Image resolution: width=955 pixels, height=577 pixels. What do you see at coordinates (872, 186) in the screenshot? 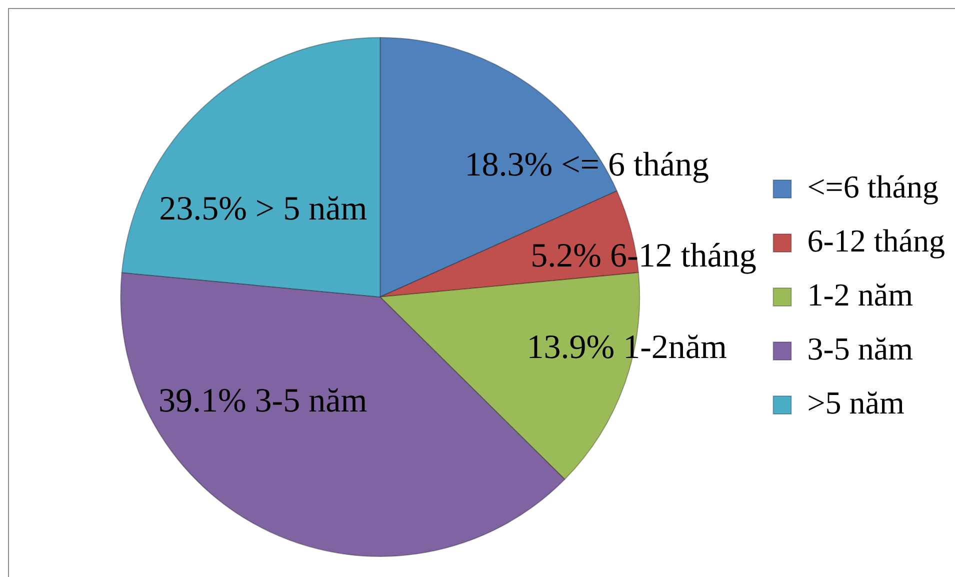
I see `legend-label: <=6 tháng` at bounding box center [872, 186].